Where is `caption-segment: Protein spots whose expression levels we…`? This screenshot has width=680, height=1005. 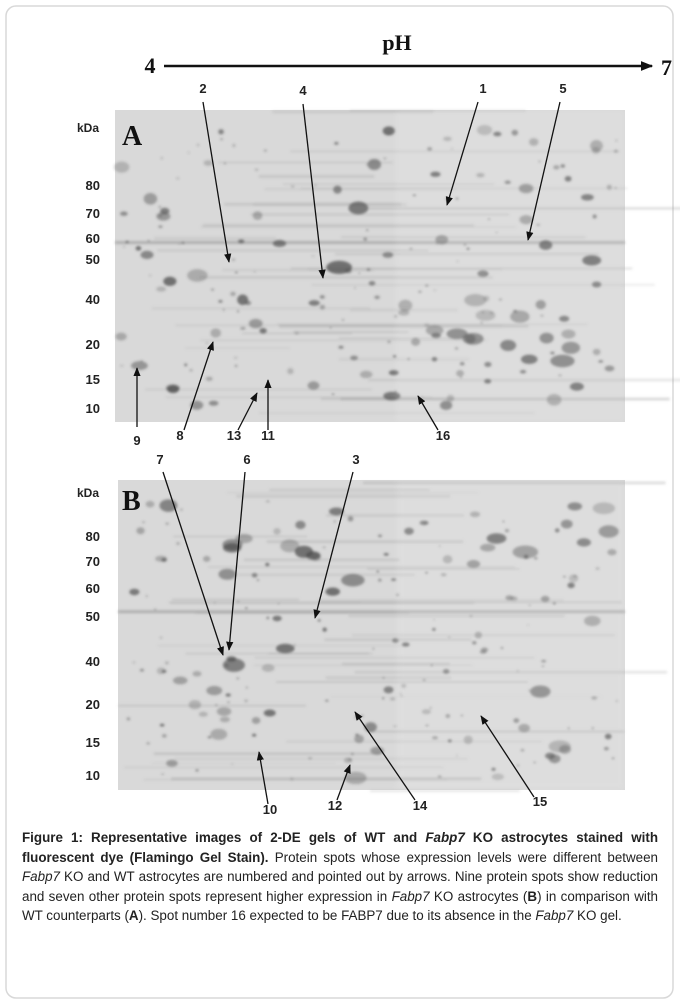
caption-segment: Protein spots whose expression levels we… is located at coordinates (463, 857).